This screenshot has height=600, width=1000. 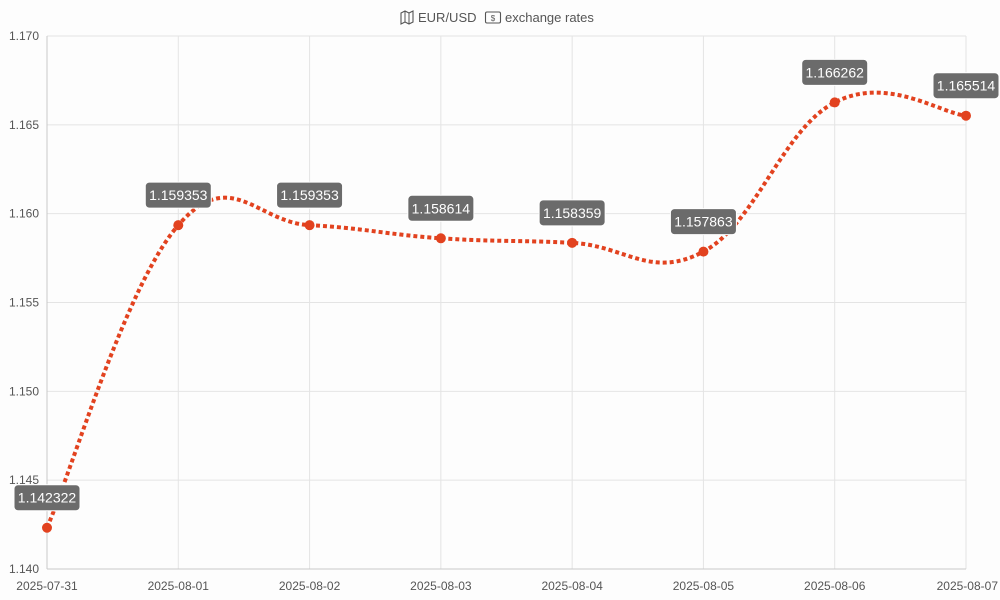 What do you see at coordinates (24, 303) in the screenshot?
I see `y-tick-label: 1.155` at bounding box center [24, 303].